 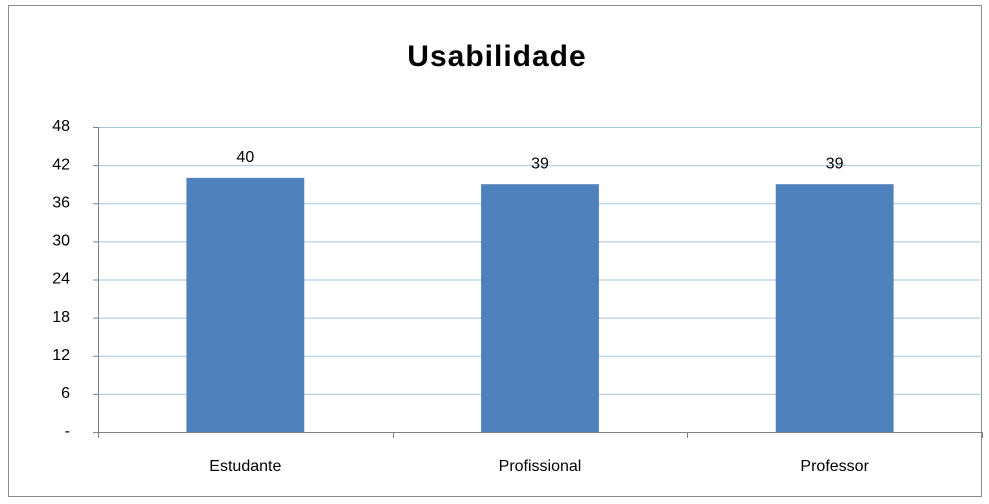 I want to click on y-tick-label: 30, so click(x=61, y=241).